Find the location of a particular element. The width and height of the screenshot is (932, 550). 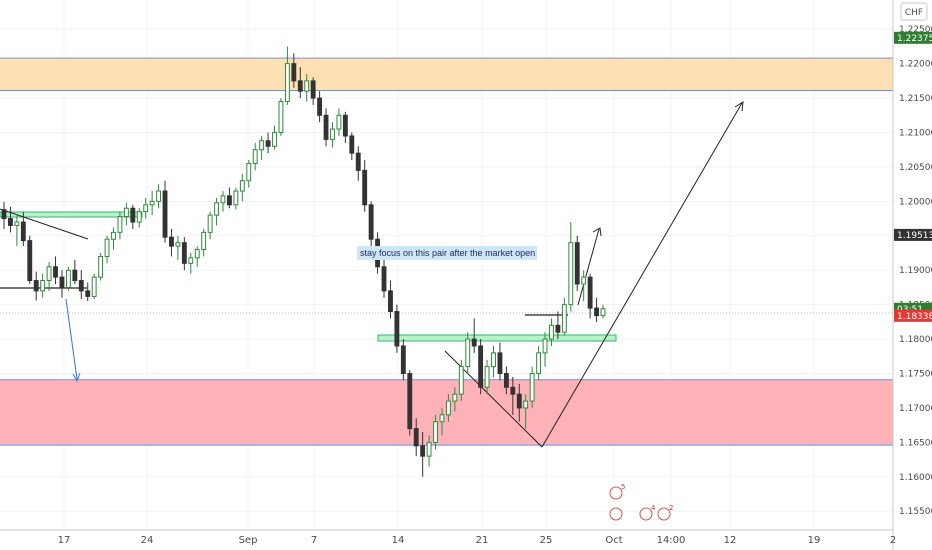

small-arrow-head is located at coordinates (597, 232).